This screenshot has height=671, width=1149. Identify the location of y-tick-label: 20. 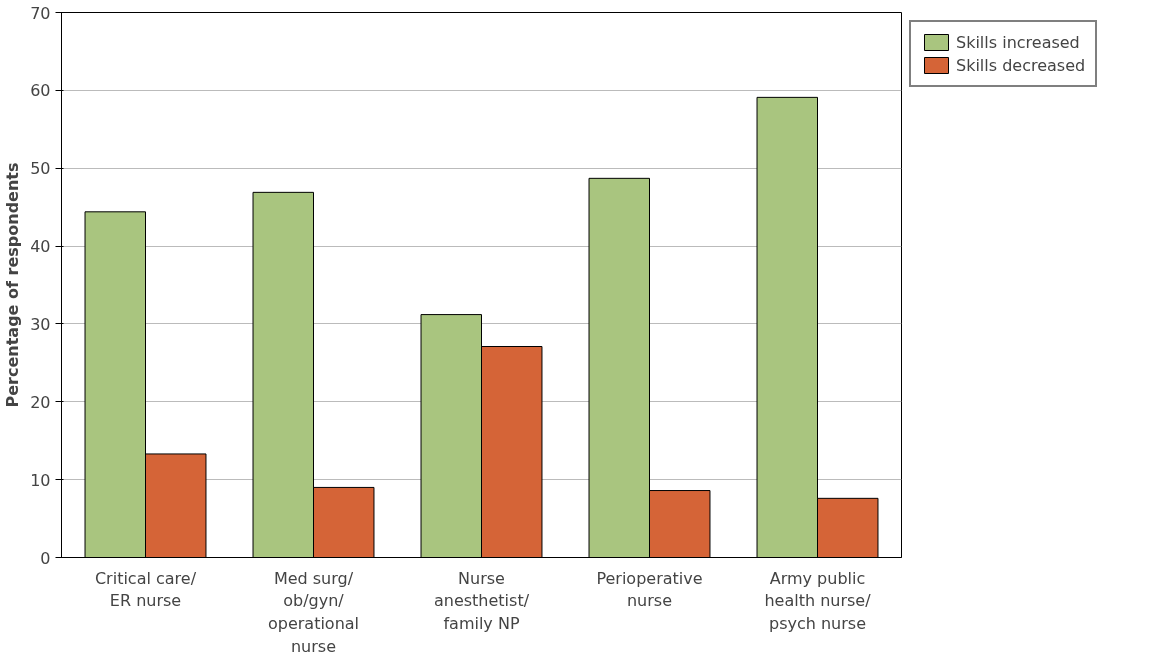
(40, 402).